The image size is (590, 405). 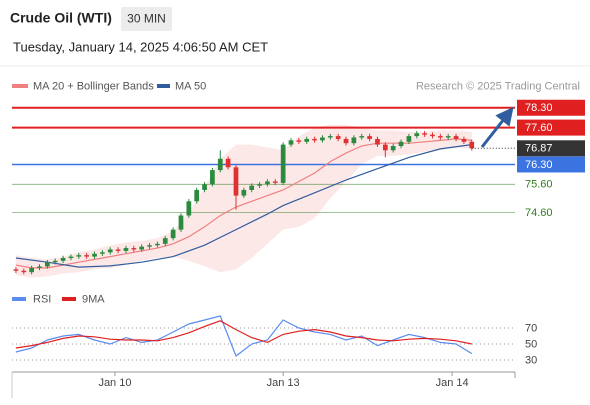 I want to click on timeframe-badge, so click(x=146, y=19).